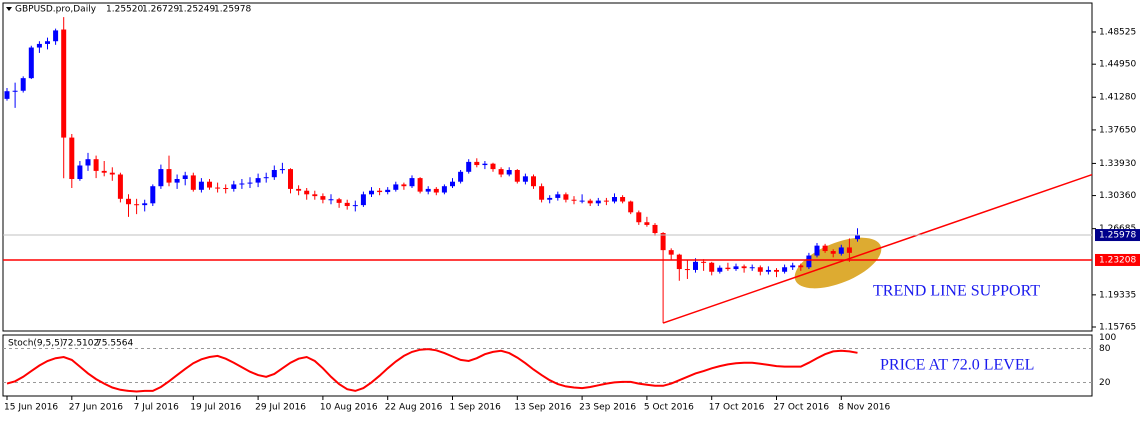 This screenshot has height=422, width=1140. I want to click on stoch-main: 72.5102, so click(80, 344).